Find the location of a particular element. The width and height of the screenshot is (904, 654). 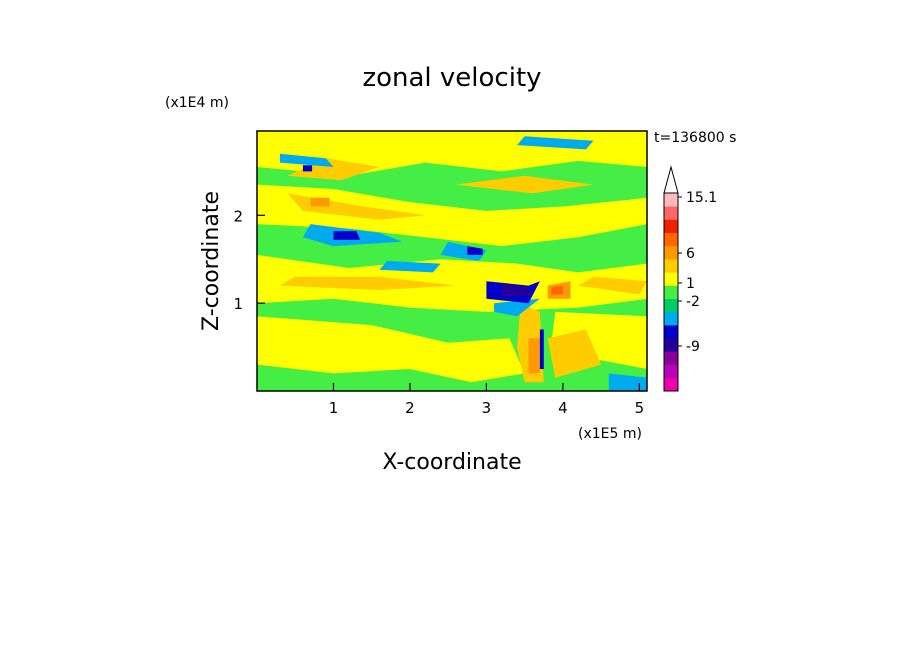

colorbar-label: -2 is located at coordinates (693, 302).